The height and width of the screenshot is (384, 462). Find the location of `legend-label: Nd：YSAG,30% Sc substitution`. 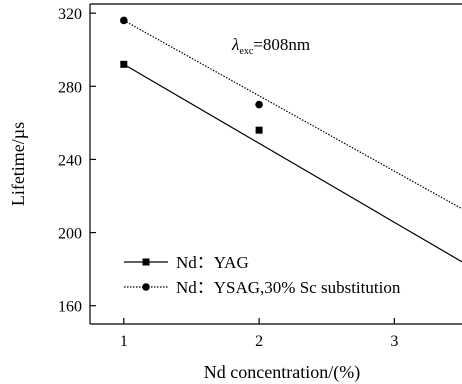

legend-label: Nd：YSAG,30% Sc substitution is located at coordinates (288, 287).